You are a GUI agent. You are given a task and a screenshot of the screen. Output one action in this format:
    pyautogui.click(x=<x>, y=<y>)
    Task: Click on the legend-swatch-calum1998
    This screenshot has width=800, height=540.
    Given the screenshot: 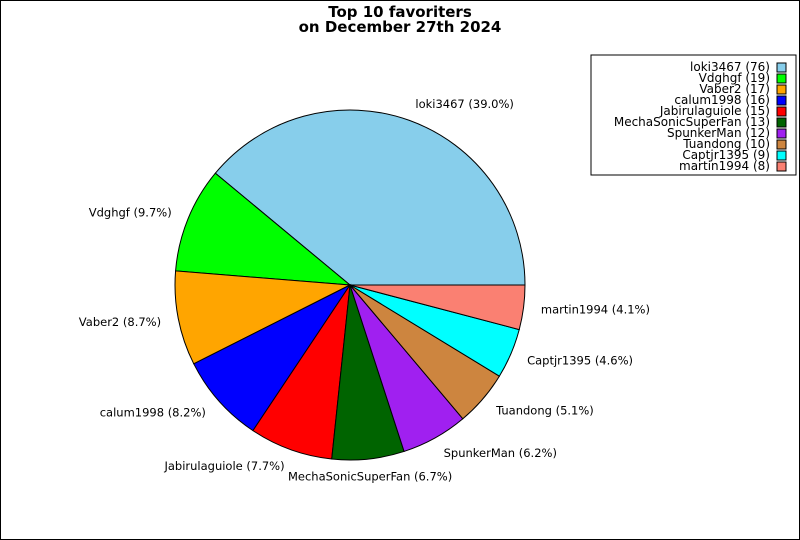 What is the action you would take?
    pyautogui.click(x=781, y=100)
    